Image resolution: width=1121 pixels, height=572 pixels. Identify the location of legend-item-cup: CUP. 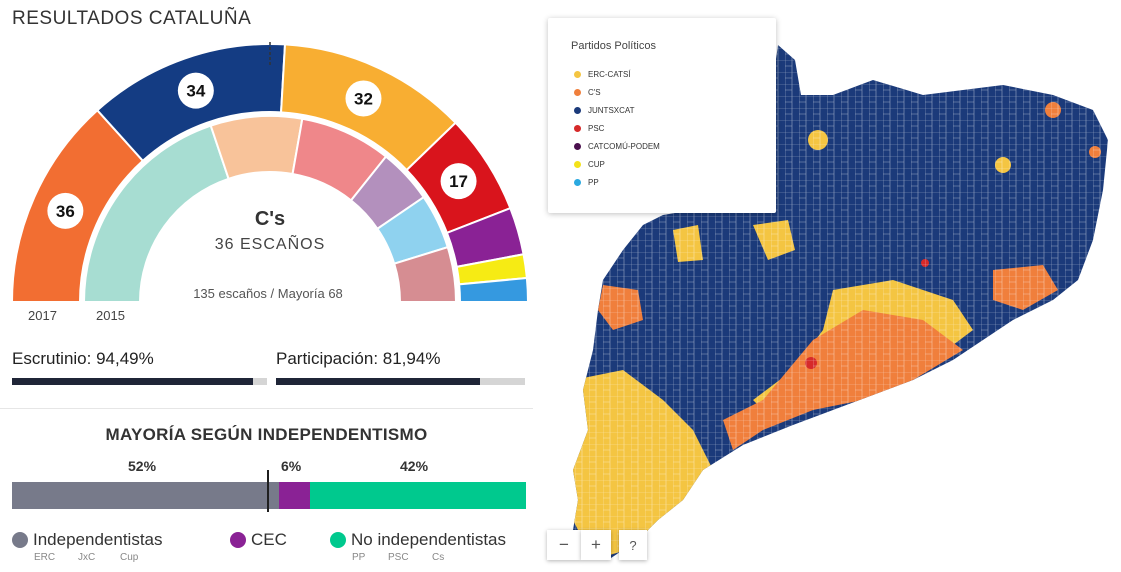
(589, 164).